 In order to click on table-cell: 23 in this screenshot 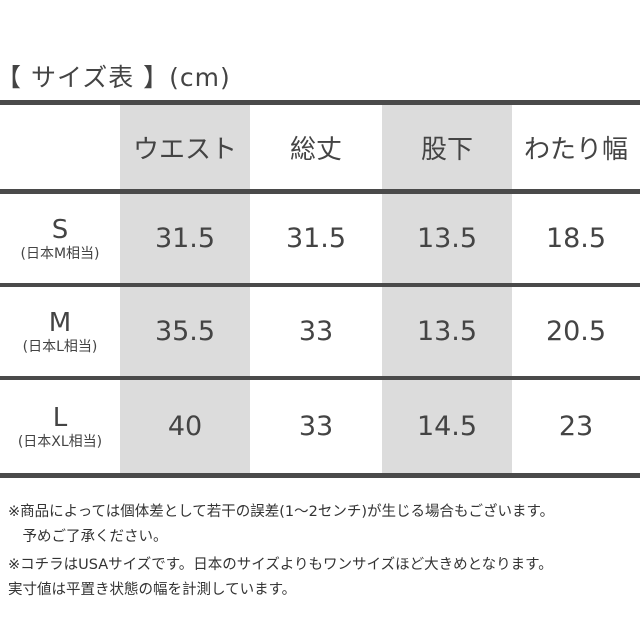, I will do `click(576, 426)`.